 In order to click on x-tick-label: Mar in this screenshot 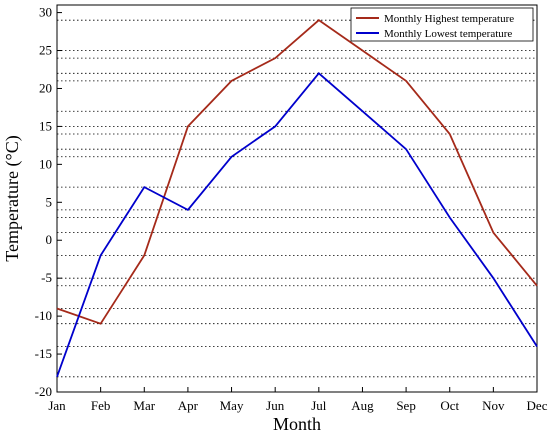, I will do `click(144, 405)`.